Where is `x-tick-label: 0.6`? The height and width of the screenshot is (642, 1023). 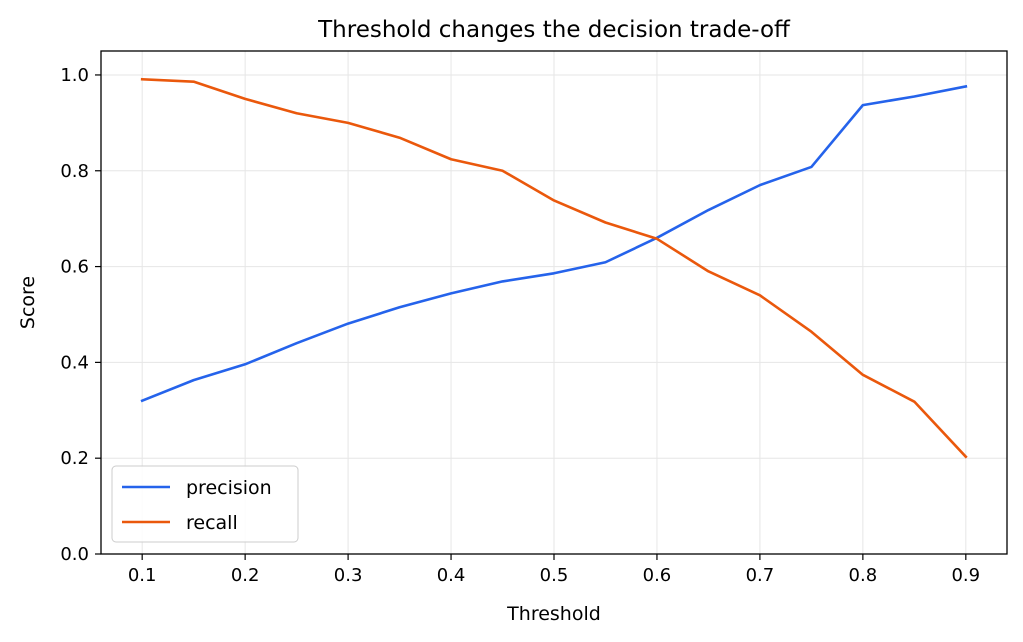
x-tick-label: 0.6 is located at coordinates (657, 575).